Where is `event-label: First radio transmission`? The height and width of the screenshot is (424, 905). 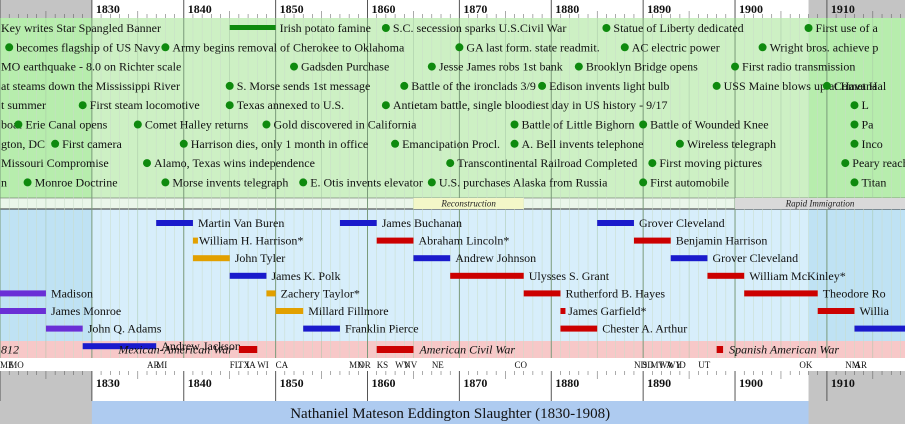 event-label: First radio transmission is located at coordinates (798, 67).